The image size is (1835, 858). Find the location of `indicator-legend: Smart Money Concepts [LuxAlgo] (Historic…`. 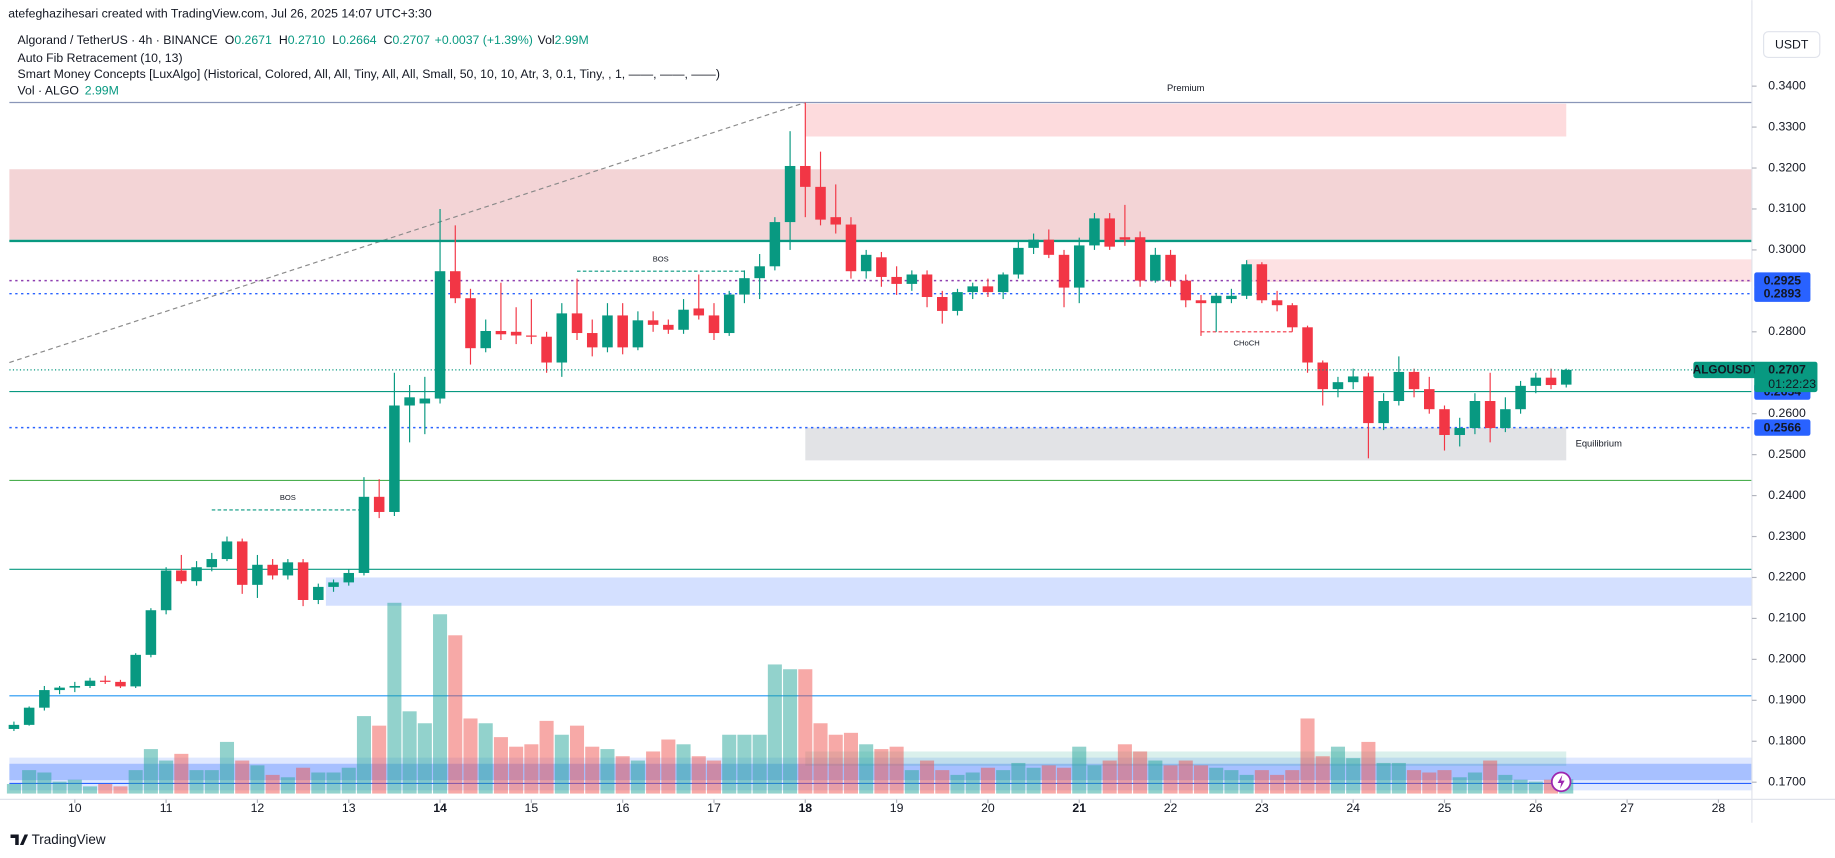

indicator-legend: Smart Money Concepts [LuxAlgo] (Historic… is located at coordinates (369, 74).